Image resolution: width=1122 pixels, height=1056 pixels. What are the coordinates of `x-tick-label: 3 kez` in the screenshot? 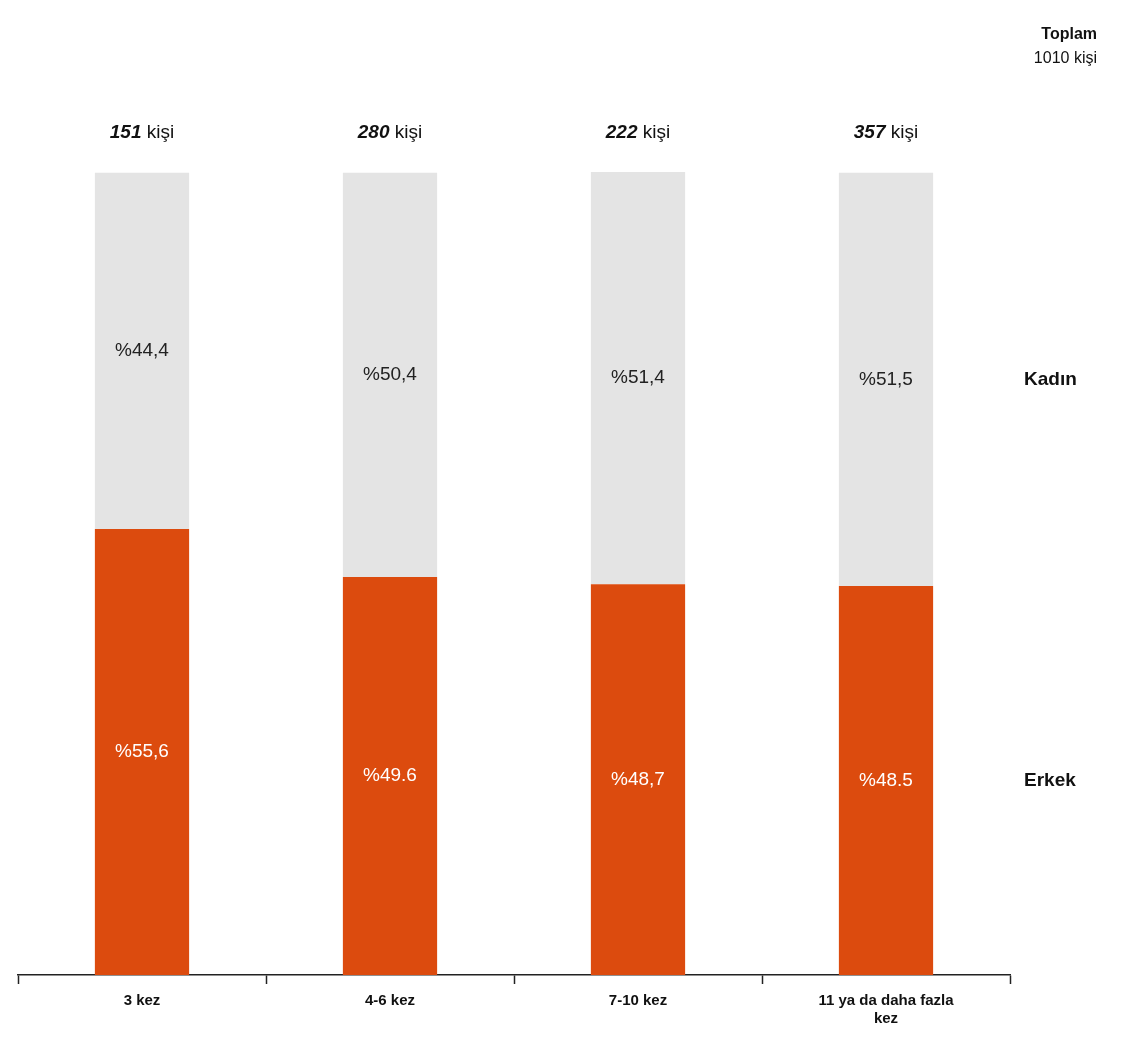 It's located at (142, 1000).